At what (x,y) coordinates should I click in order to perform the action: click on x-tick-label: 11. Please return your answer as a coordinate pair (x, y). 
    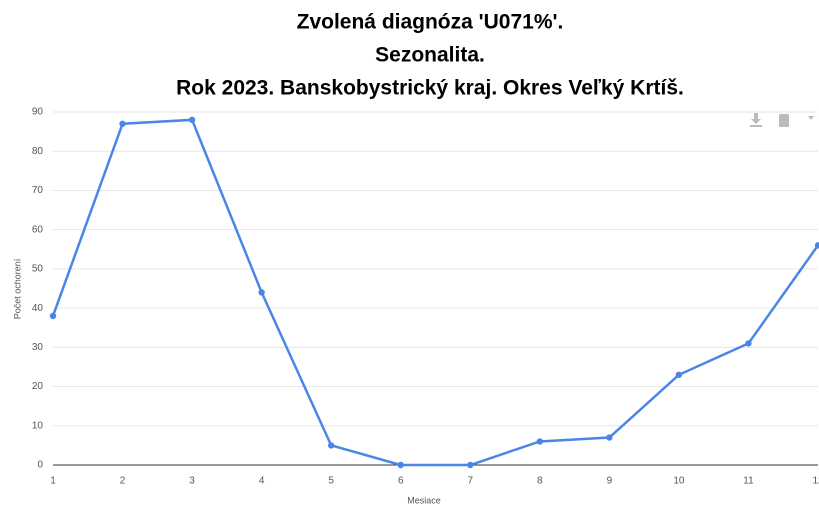
    Looking at the image, I should click on (748, 481).